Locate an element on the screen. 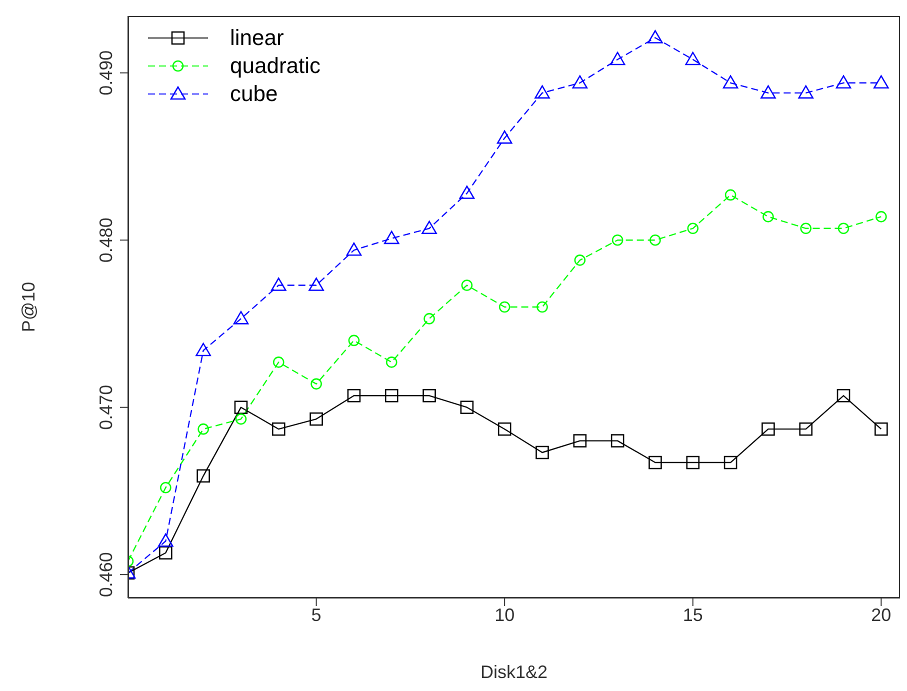  y-tick-label: 0.480 is located at coordinates (106, 240).